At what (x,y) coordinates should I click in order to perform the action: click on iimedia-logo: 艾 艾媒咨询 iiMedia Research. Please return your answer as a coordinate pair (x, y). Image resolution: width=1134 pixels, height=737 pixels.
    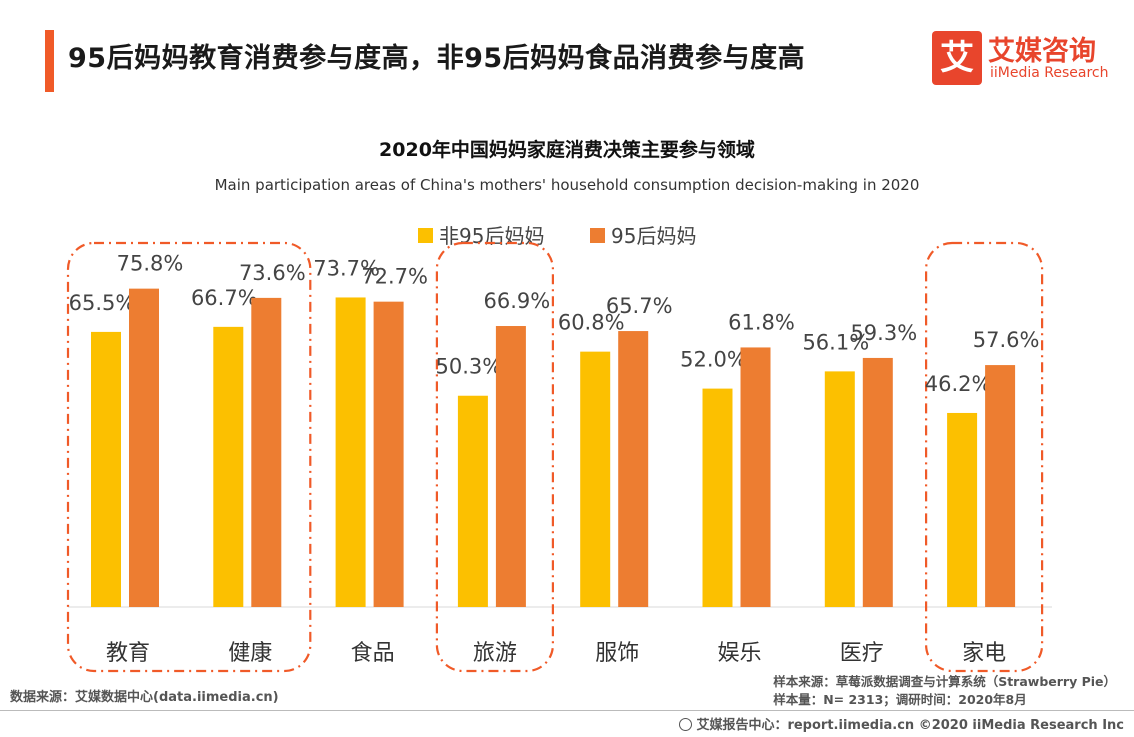
    Looking at the image, I should click on (1027, 59).